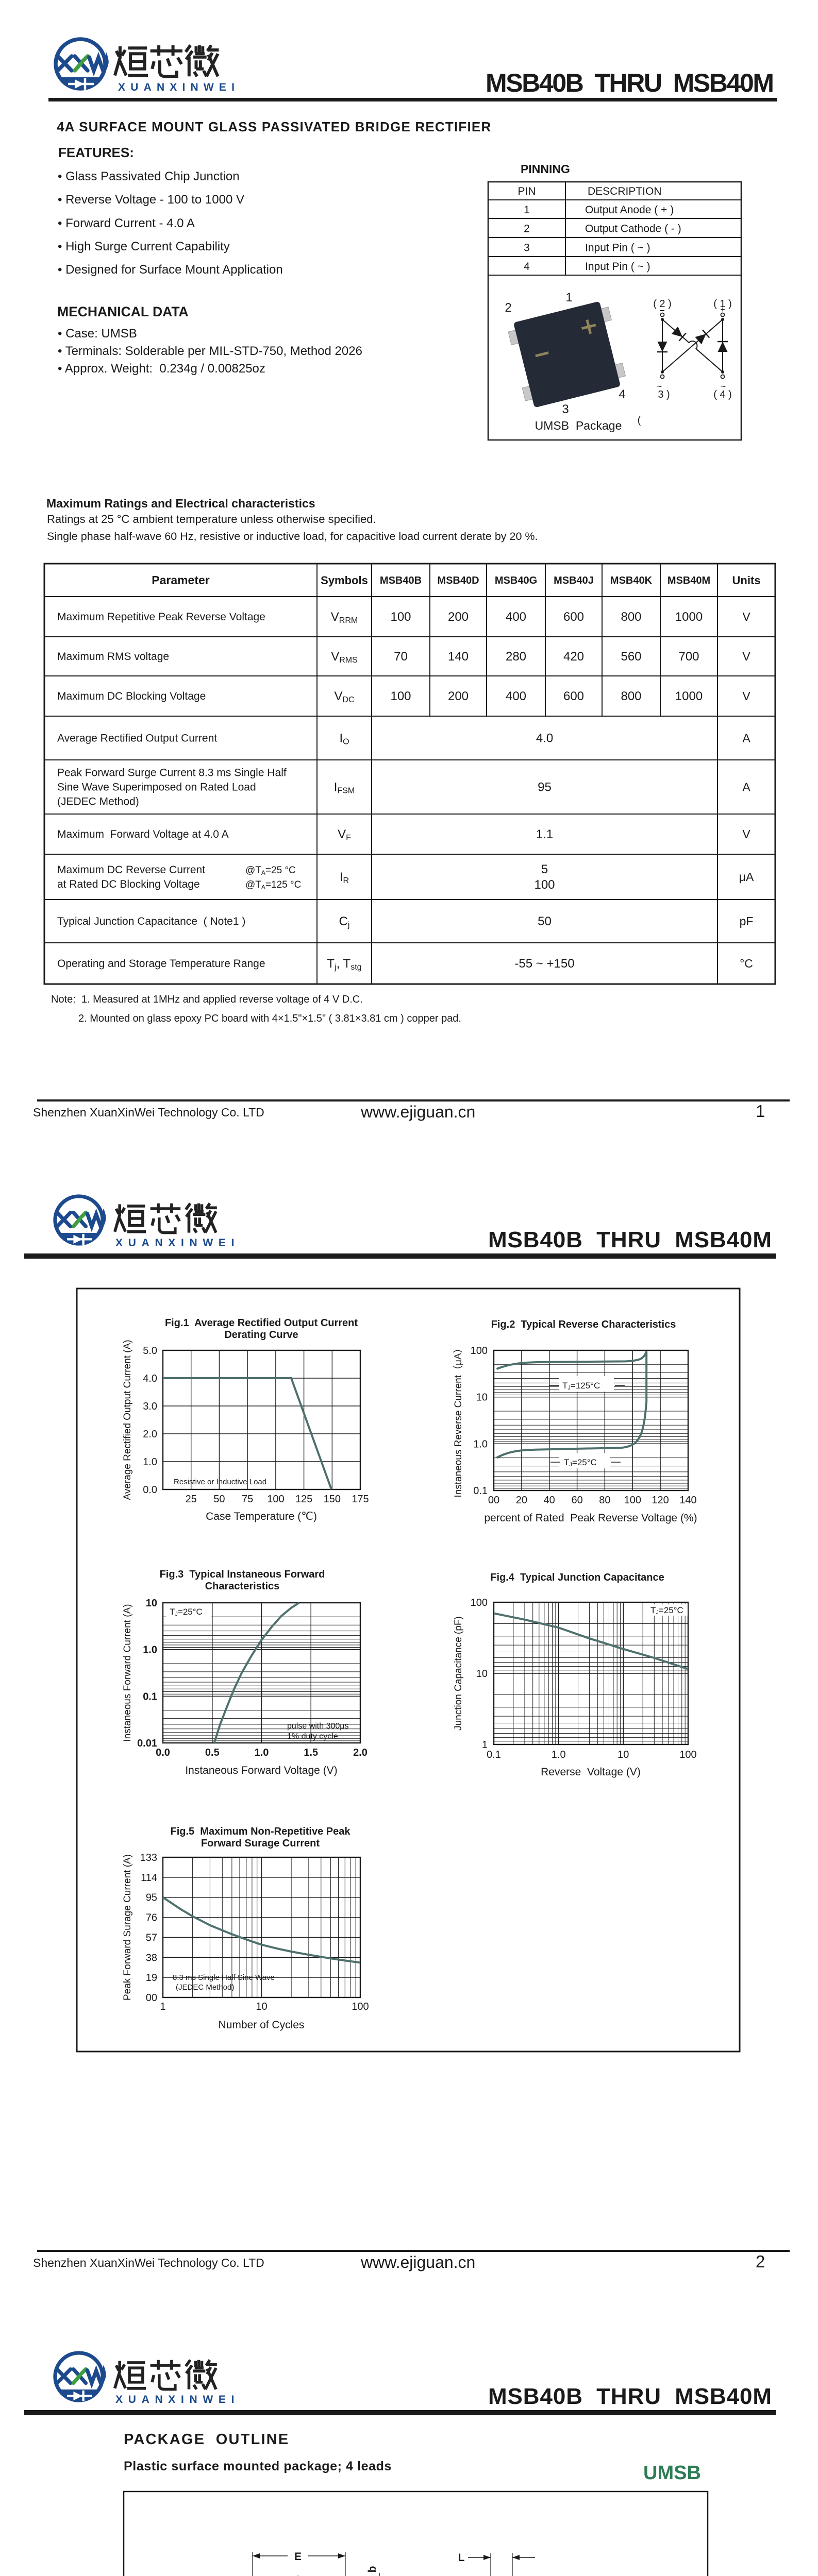 Image resolution: width=818 pixels, height=2576 pixels. What do you see at coordinates (580, 1463) in the screenshot?
I see `svg-text: TJ=25°C` at bounding box center [580, 1463].